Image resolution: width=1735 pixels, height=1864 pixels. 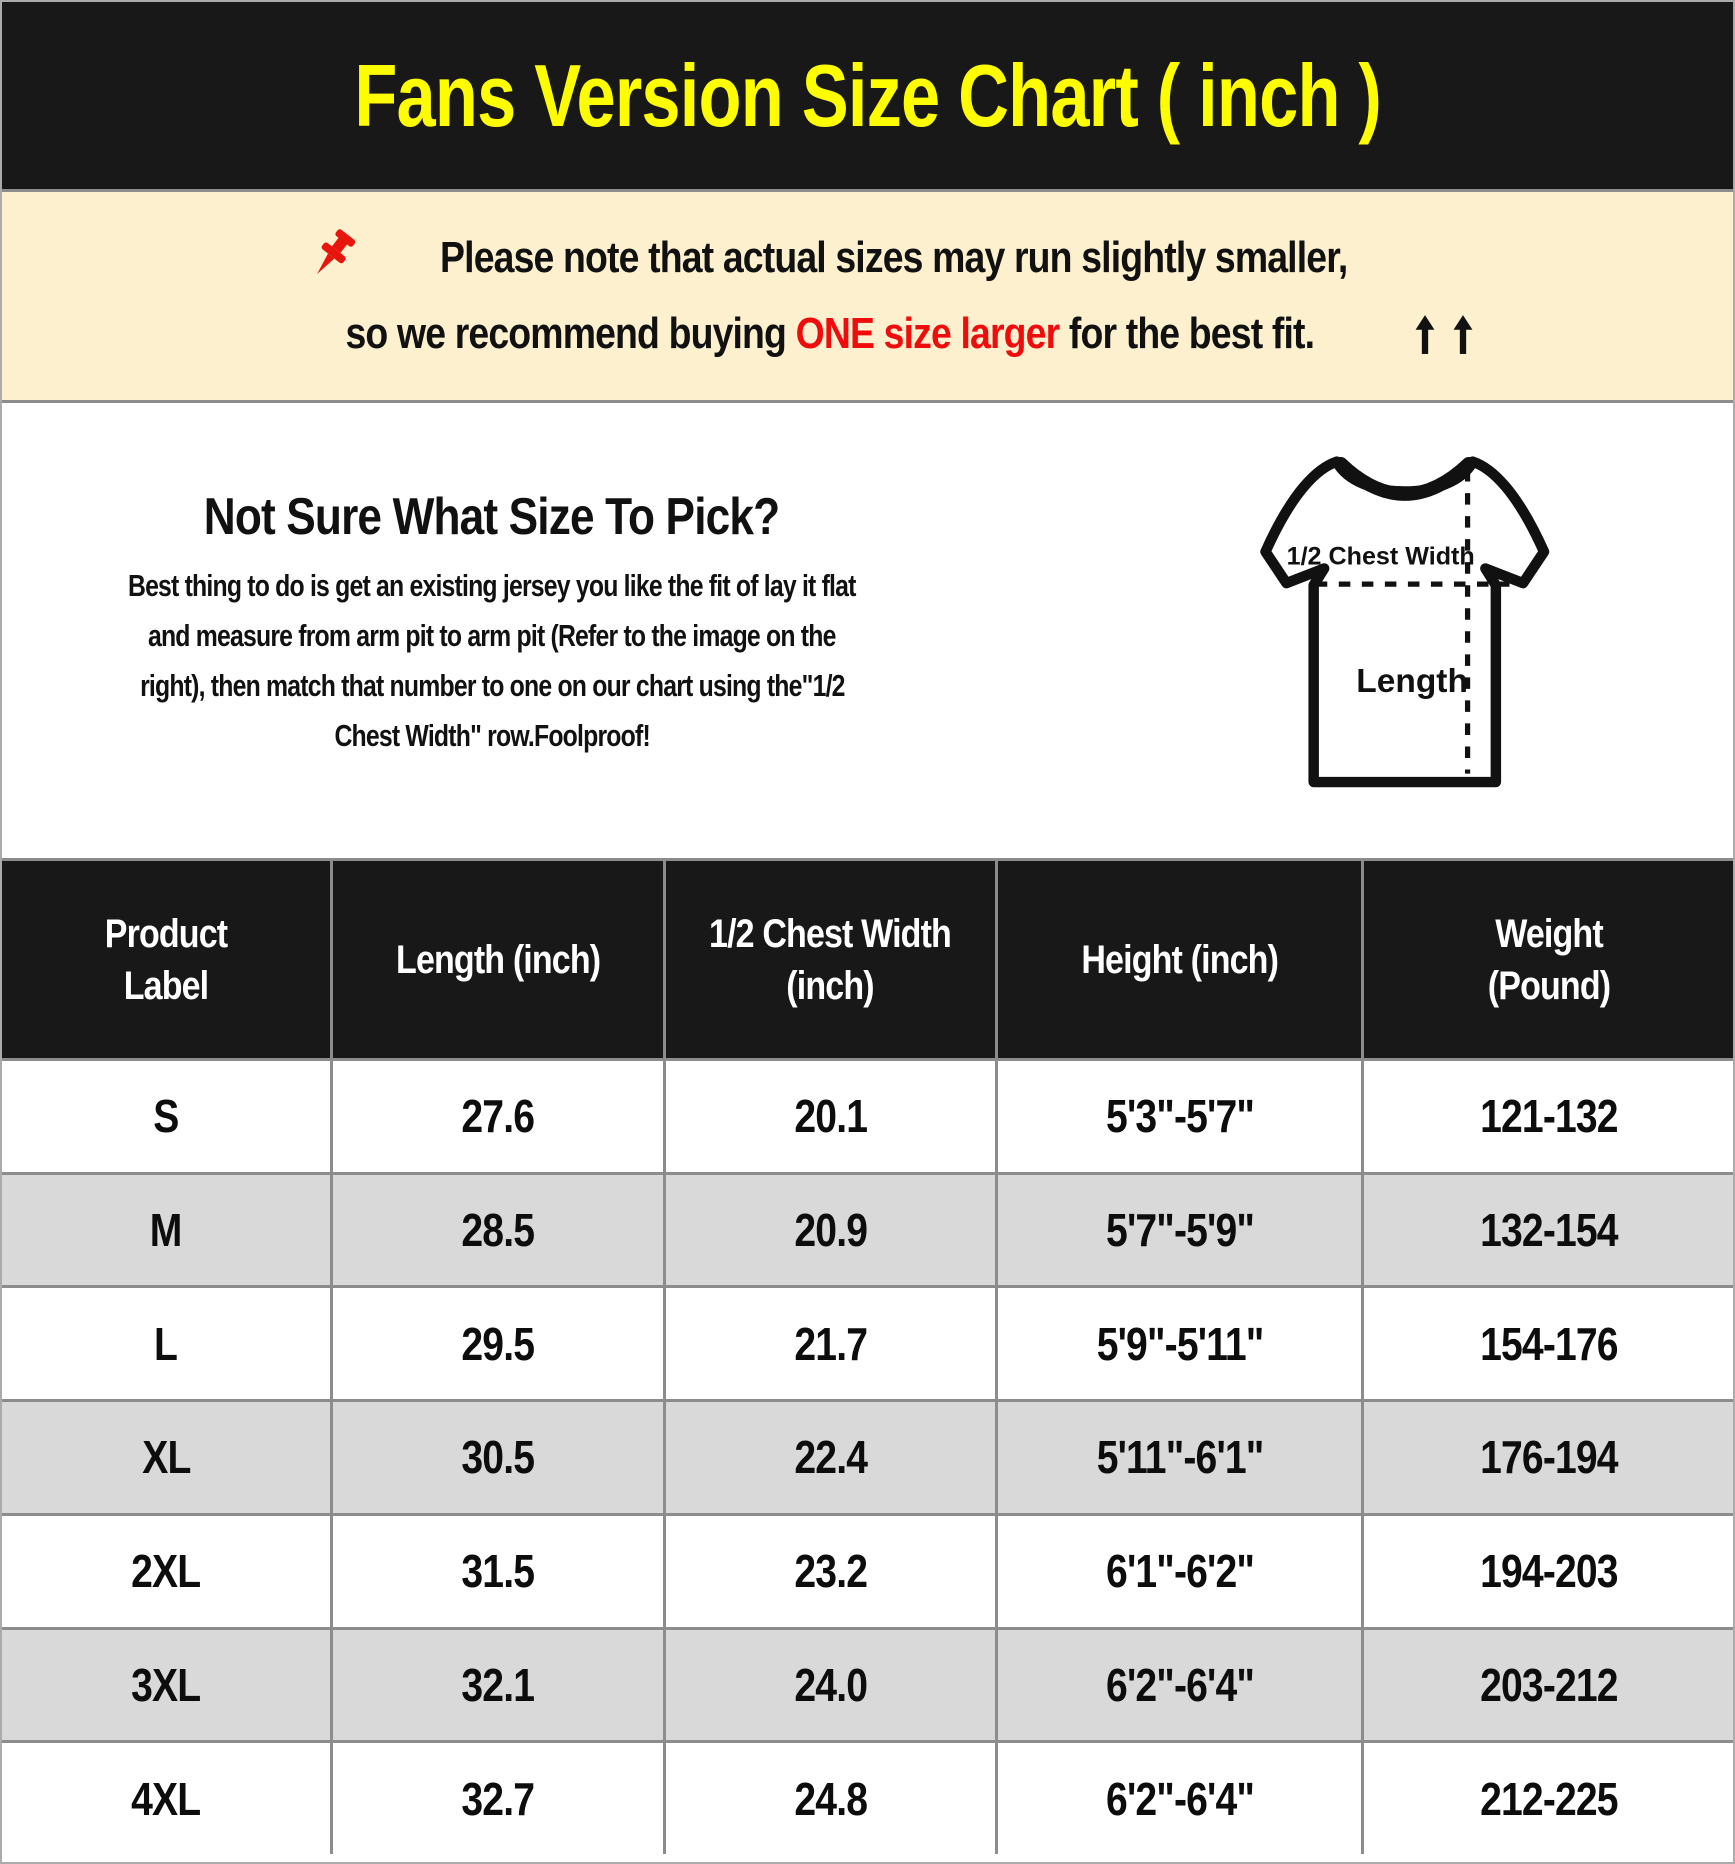 I want to click on weight-cell: 121-132, so click(x=1548, y=1116).